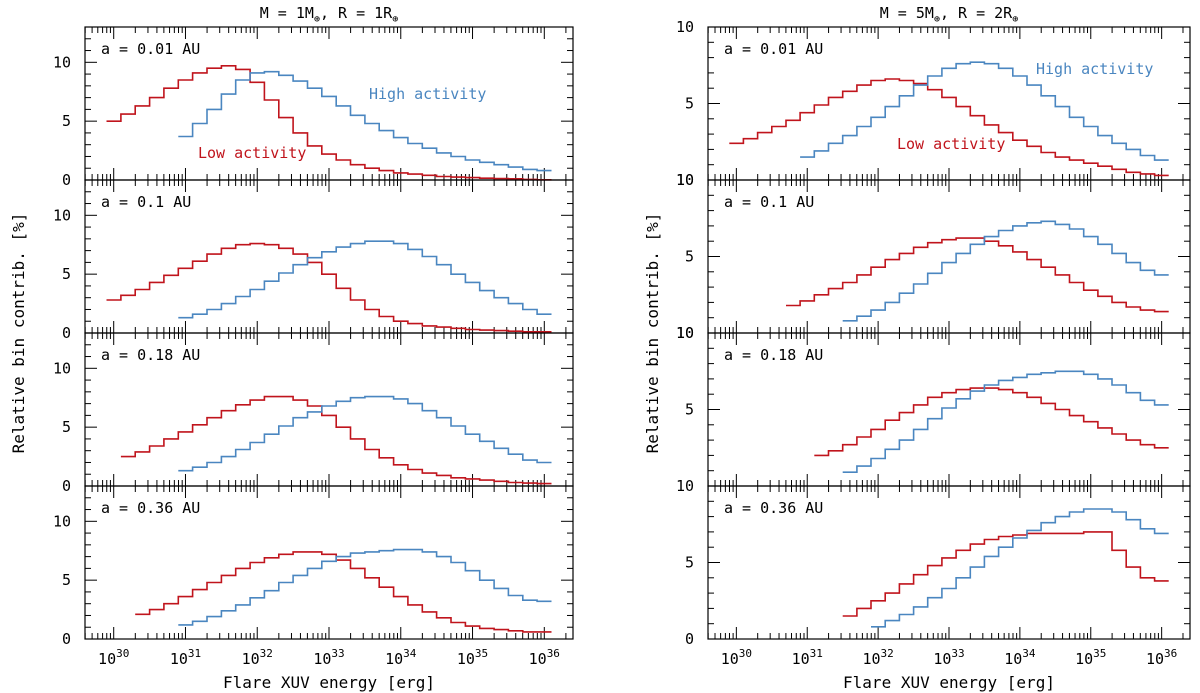 Image resolution: width=1200 pixels, height=693 pixels. I want to click on panel-3: 0 5 10 a = 0.18 AU, so click(313, 413).